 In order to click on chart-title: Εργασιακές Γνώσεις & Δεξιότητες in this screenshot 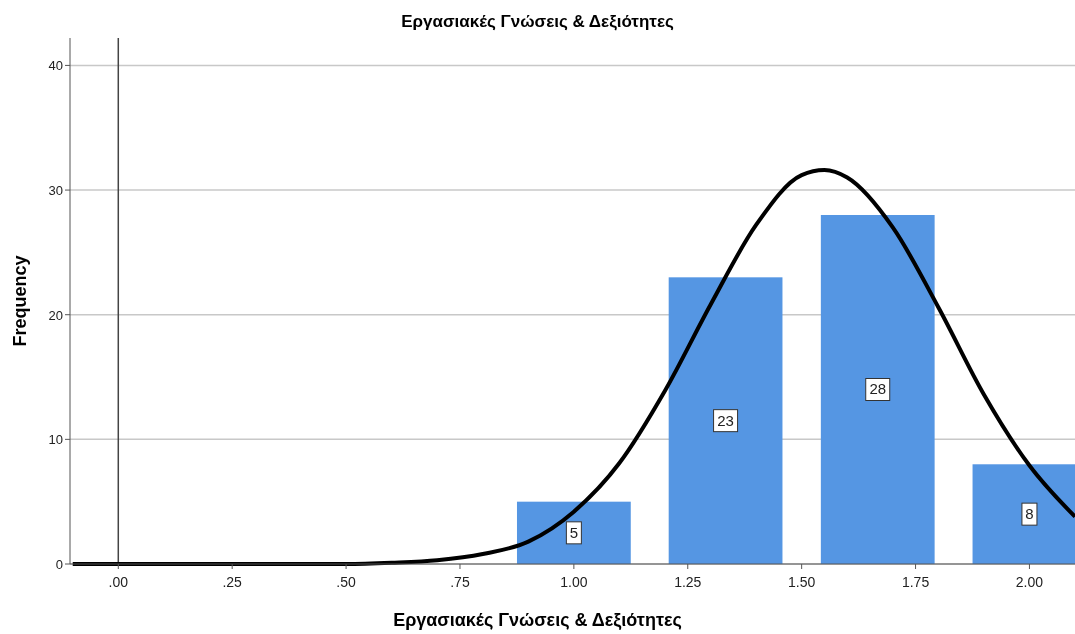, I will do `click(537, 21)`.